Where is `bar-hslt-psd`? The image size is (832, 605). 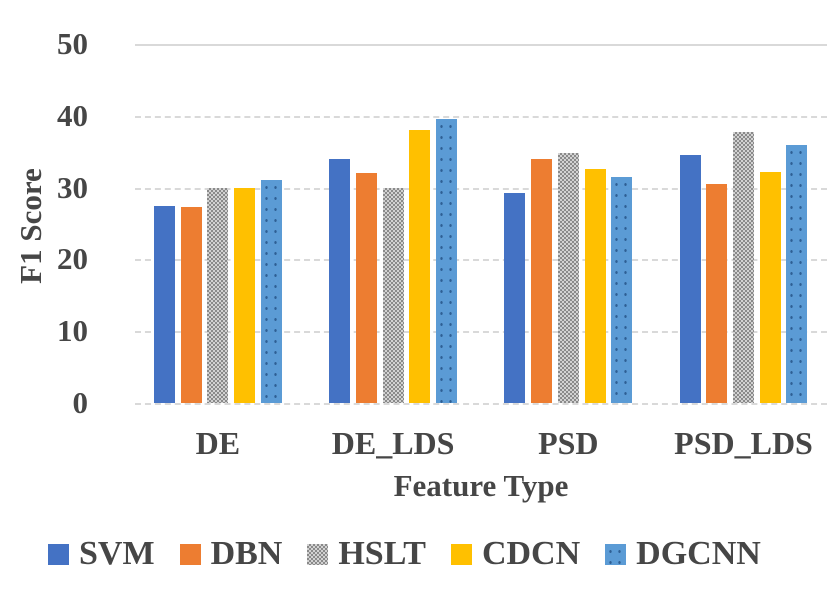
bar-hslt-psd is located at coordinates (568, 278).